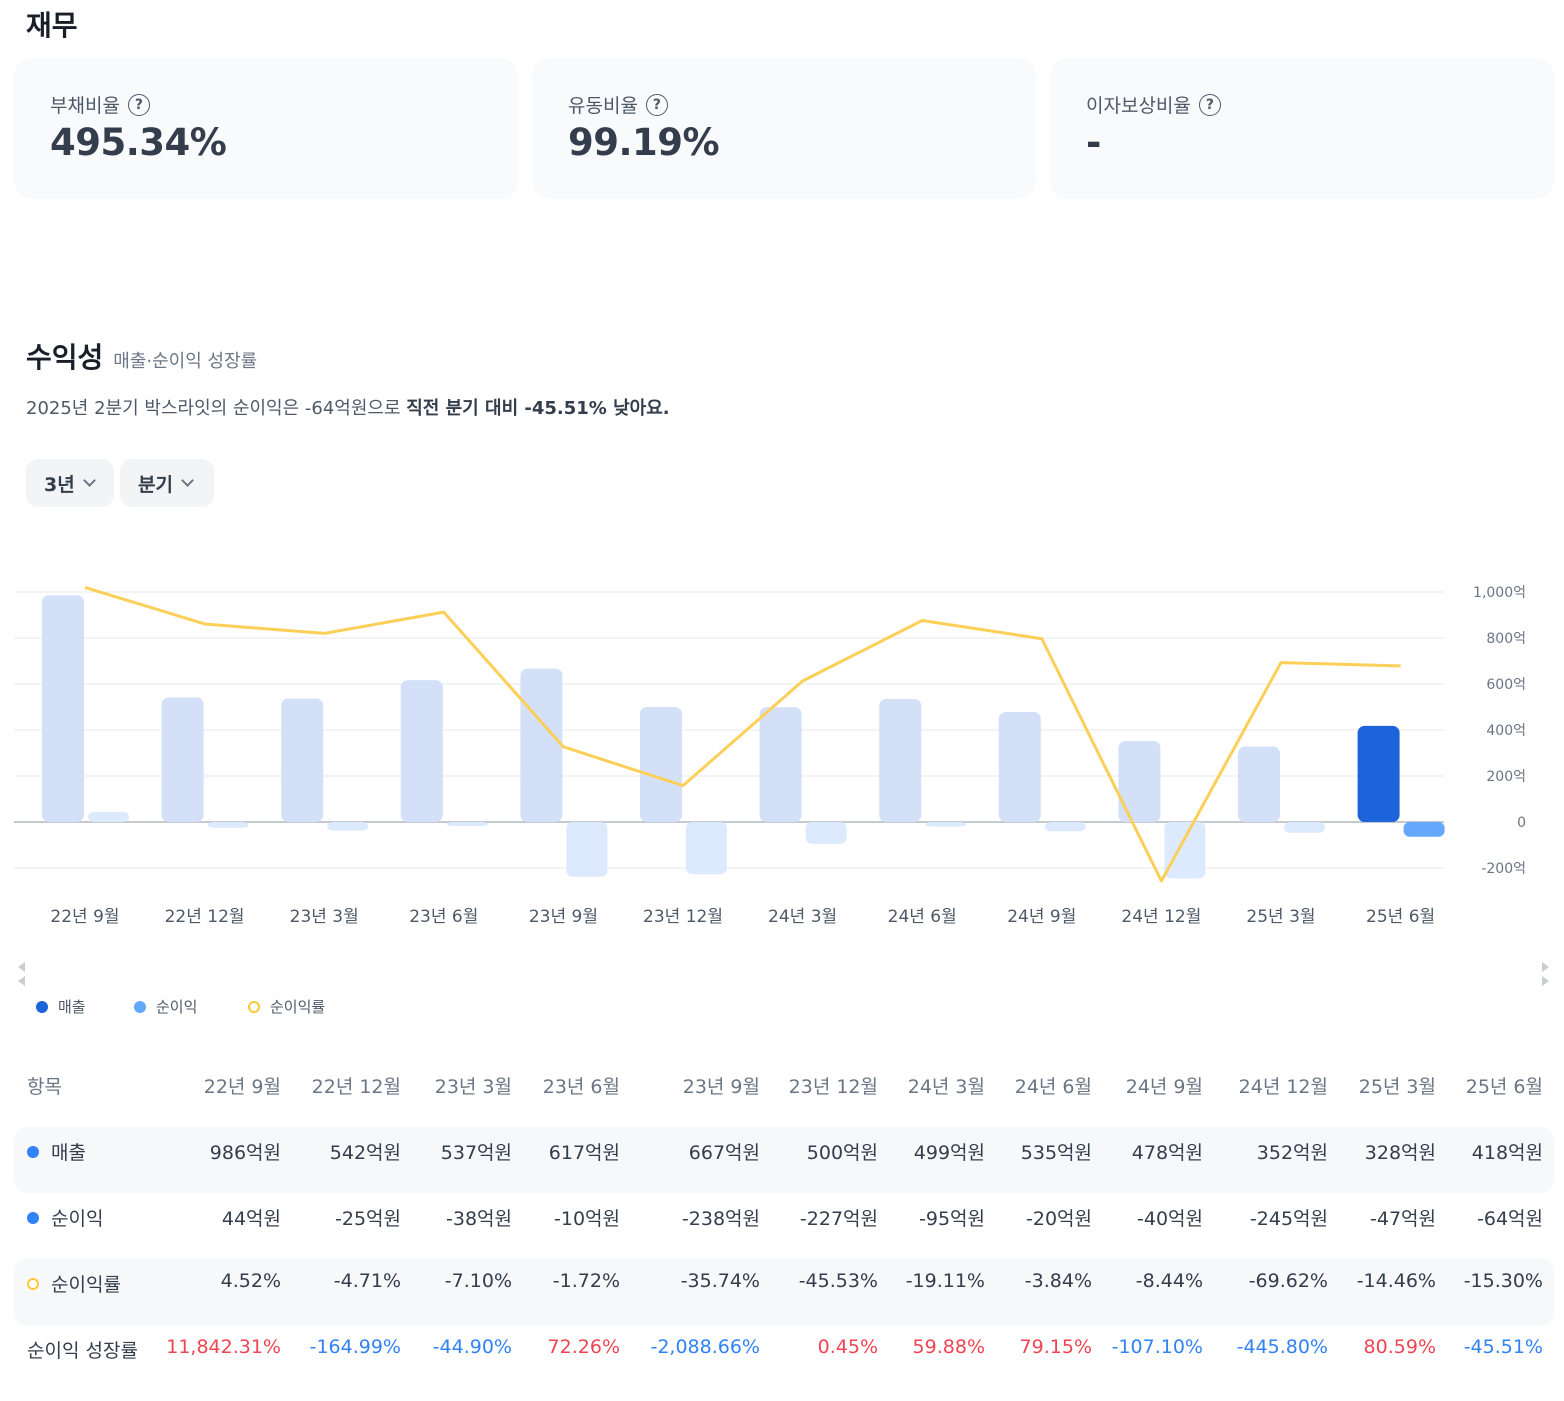  I want to click on profit-heading: 수익성 매출·순이익 성장률, so click(141, 356).